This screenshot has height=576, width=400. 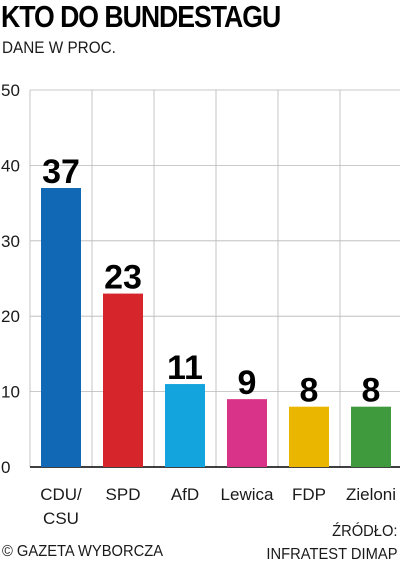 I want to click on y-axis-ticks: 0 10 20 30 40 50, so click(x=10, y=279).